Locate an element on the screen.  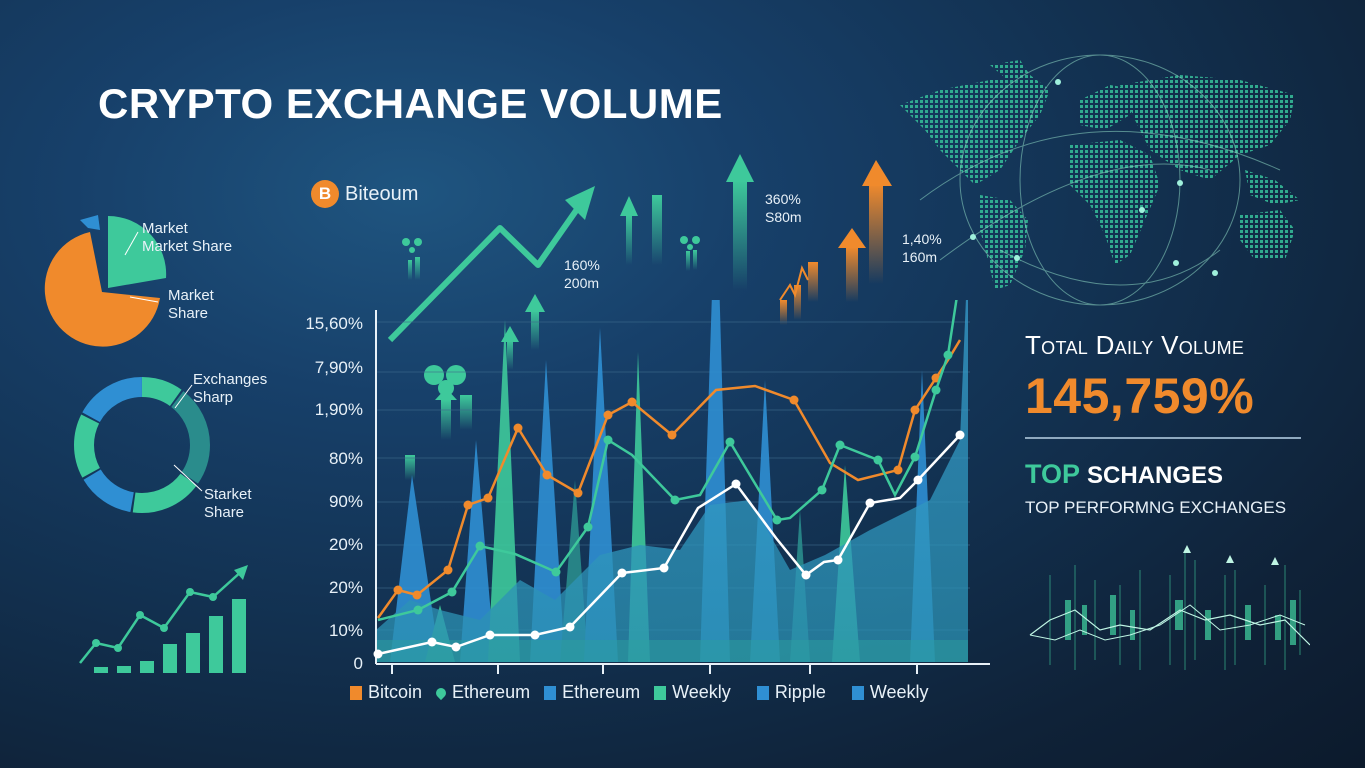
donut-label-2: Starket Share is located at coordinates (228, 504).